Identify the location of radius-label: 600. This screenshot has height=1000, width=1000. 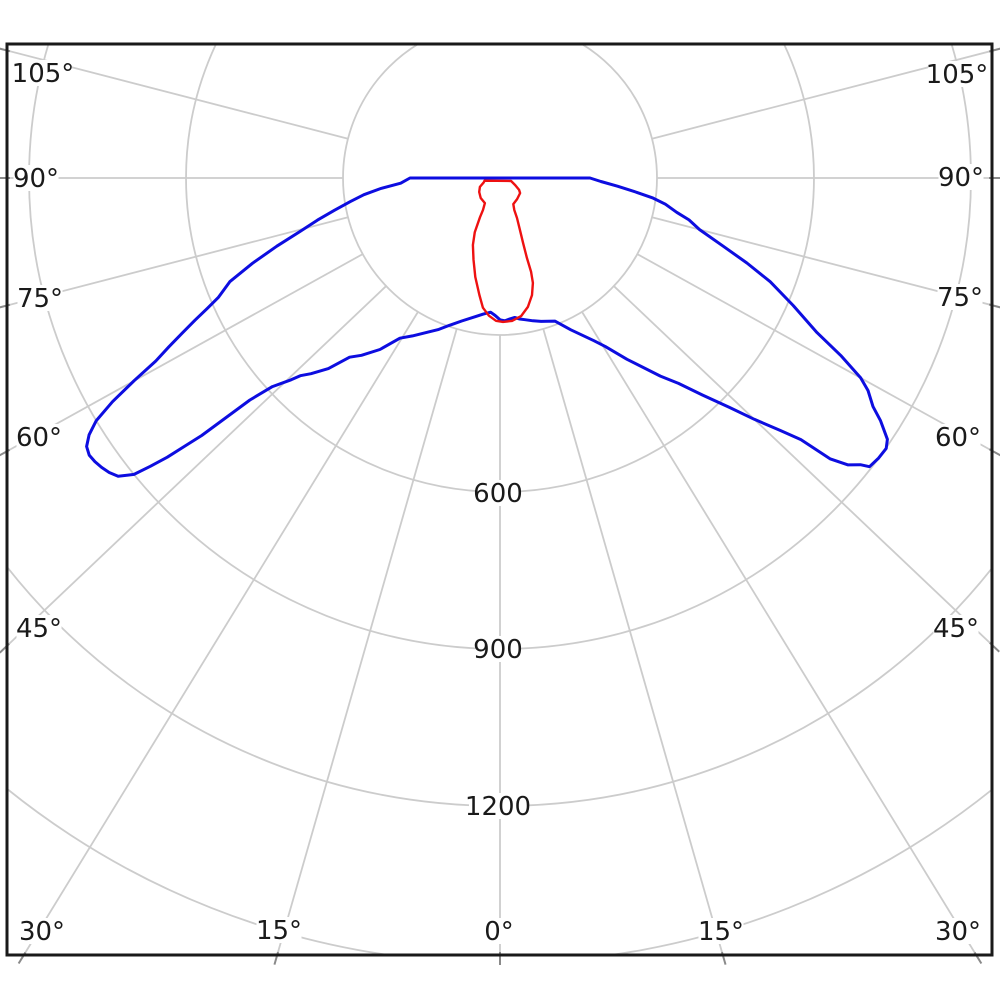
(498, 494).